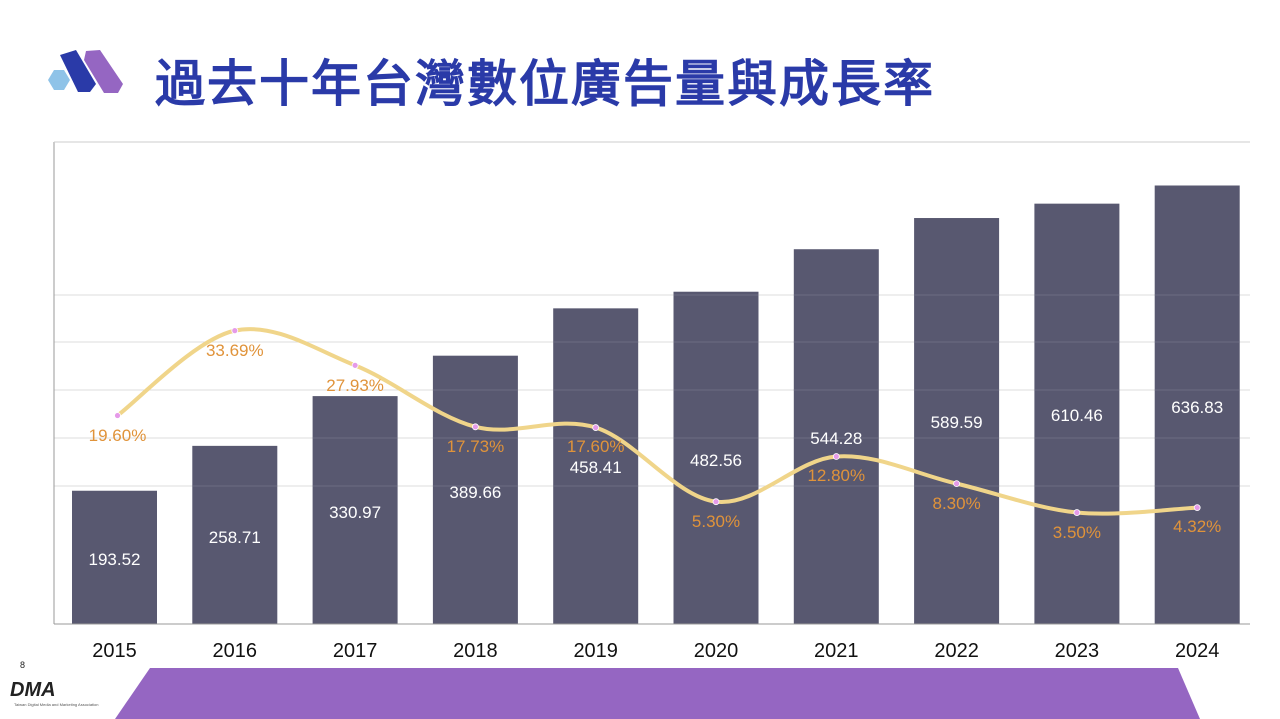 The width and height of the screenshot is (1280, 719). Describe the element at coordinates (956, 484) in the screenshot. I see `growth-rate-marker-2022` at that location.